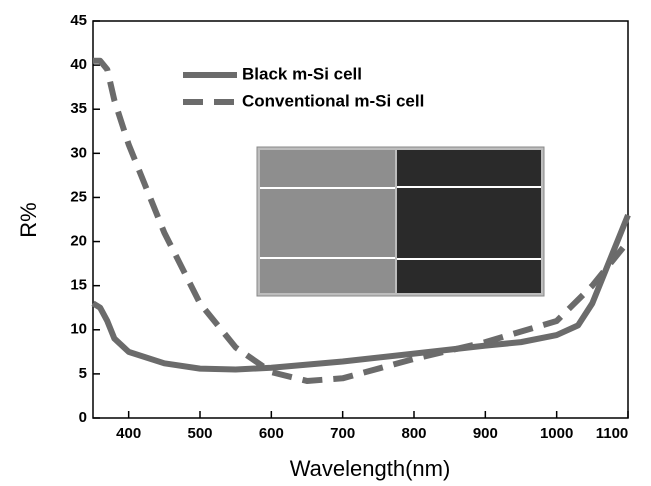  I want to click on y-tick-label: 25, so click(78, 196).